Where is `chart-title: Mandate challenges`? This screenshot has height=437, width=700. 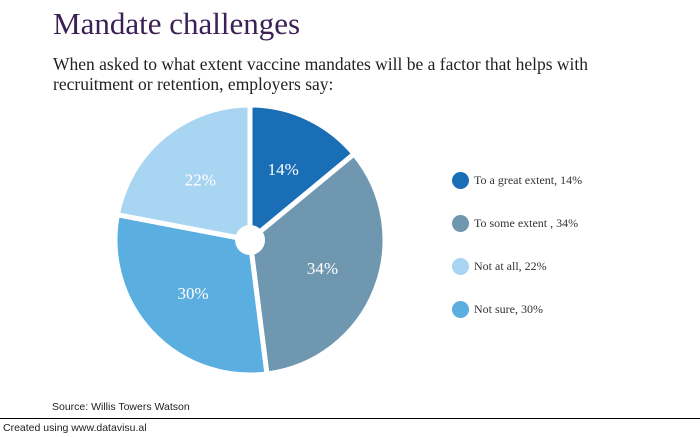
chart-title: Mandate challenges is located at coordinates (177, 23).